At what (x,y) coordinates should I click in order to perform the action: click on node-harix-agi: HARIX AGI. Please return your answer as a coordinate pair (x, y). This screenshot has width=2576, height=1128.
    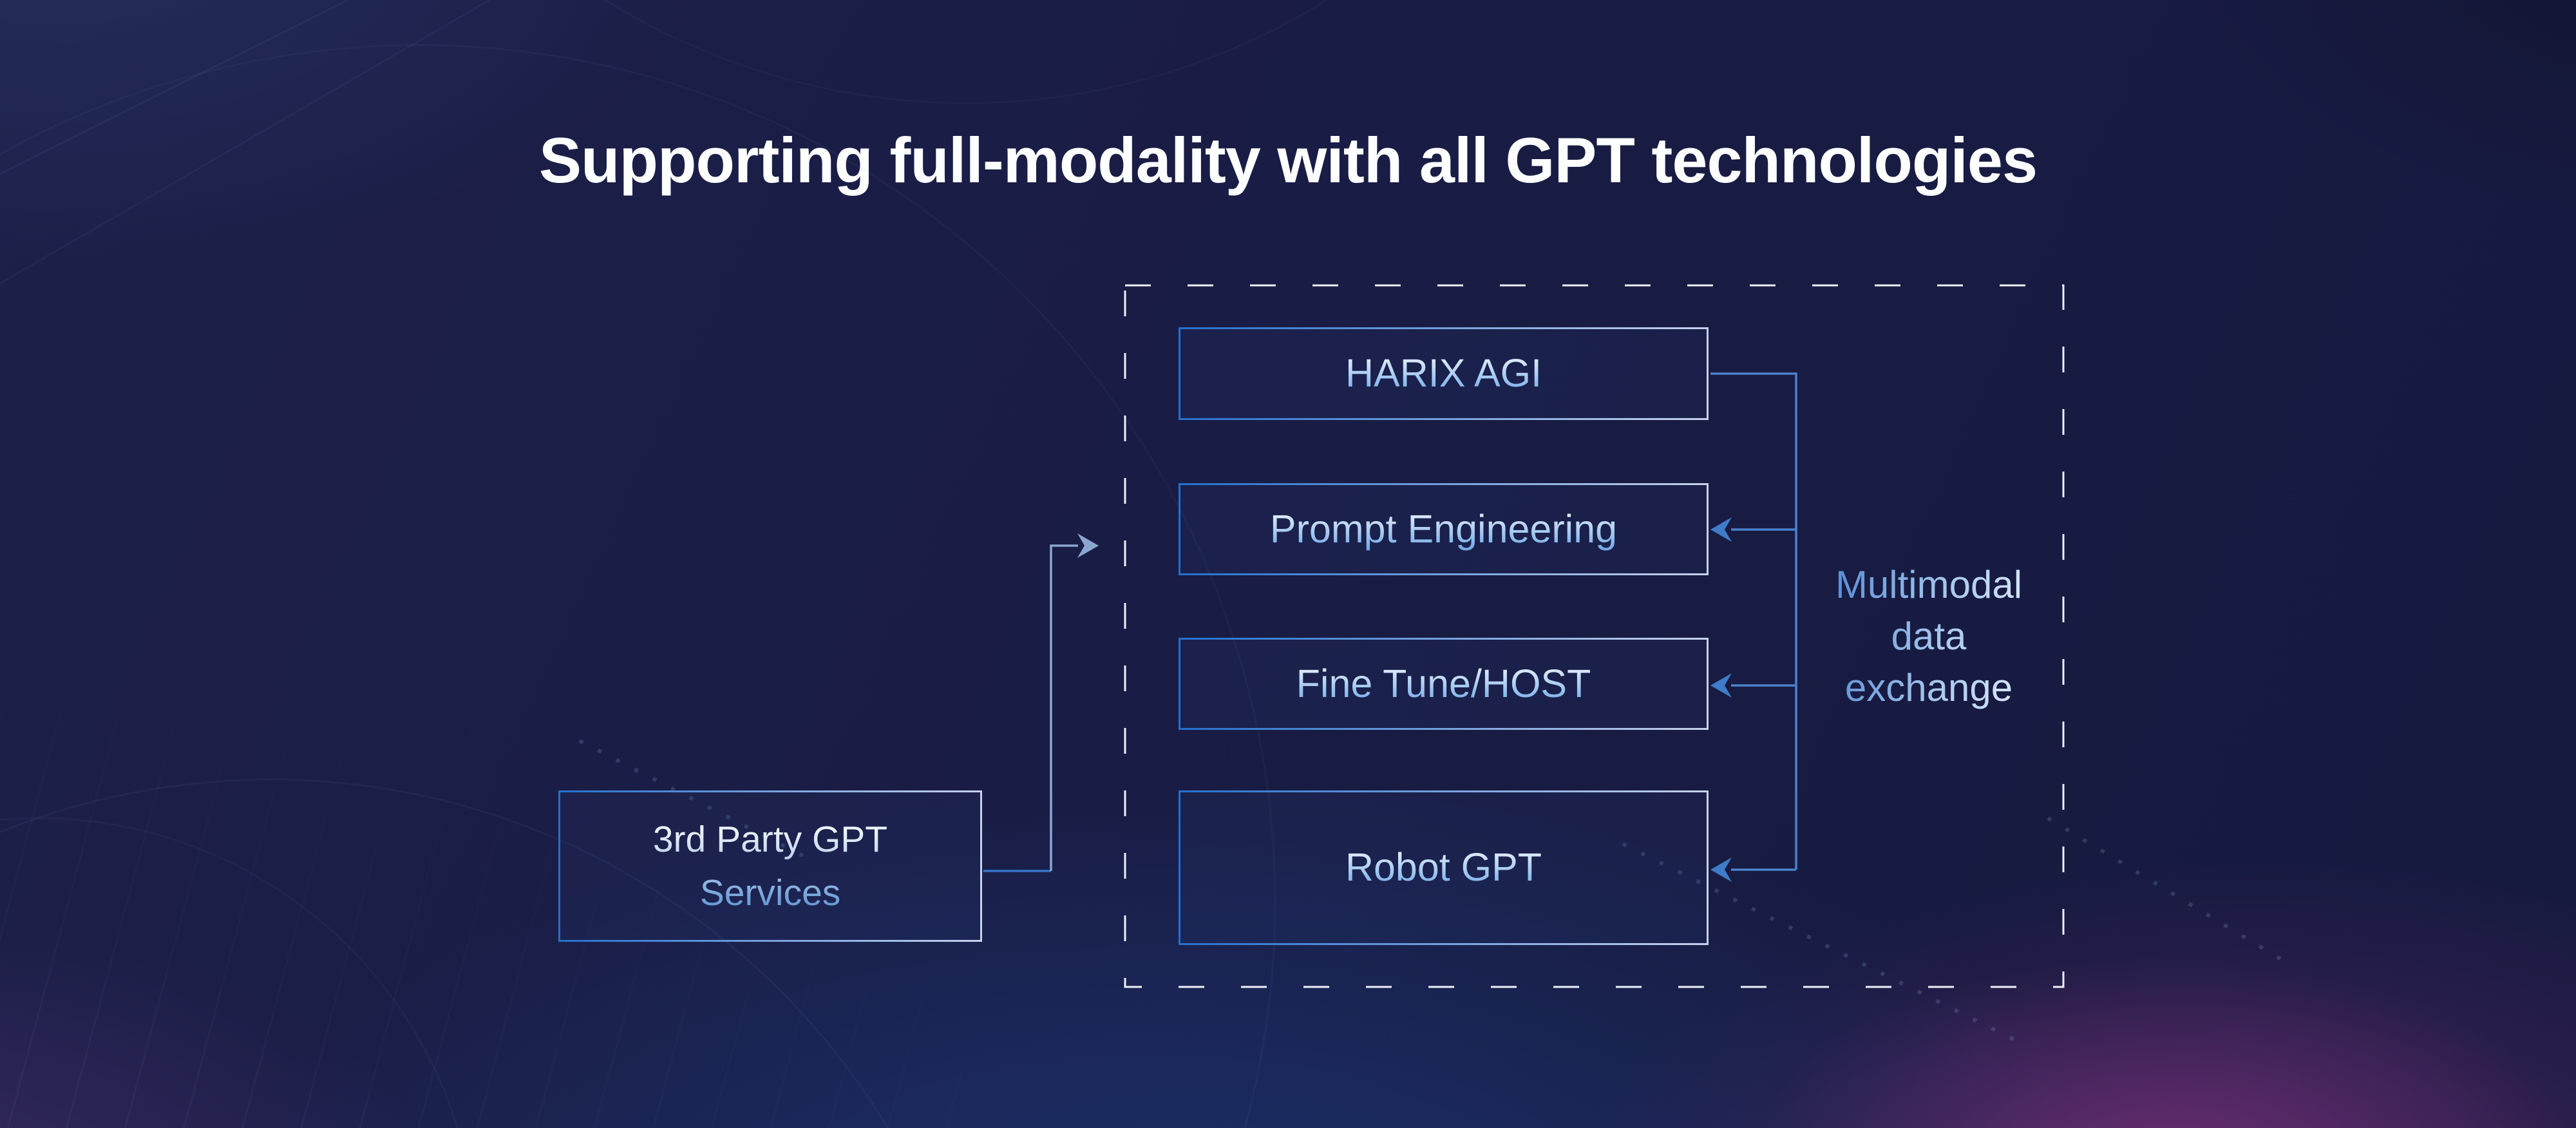
    Looking at the image, I should click on (1444, 373).